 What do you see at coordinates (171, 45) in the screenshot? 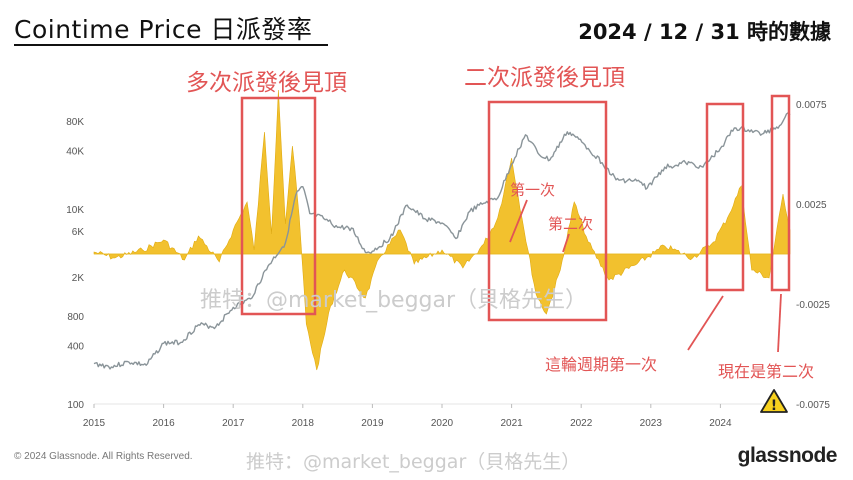
I see `title-underline` at bounding box center [171, 45].